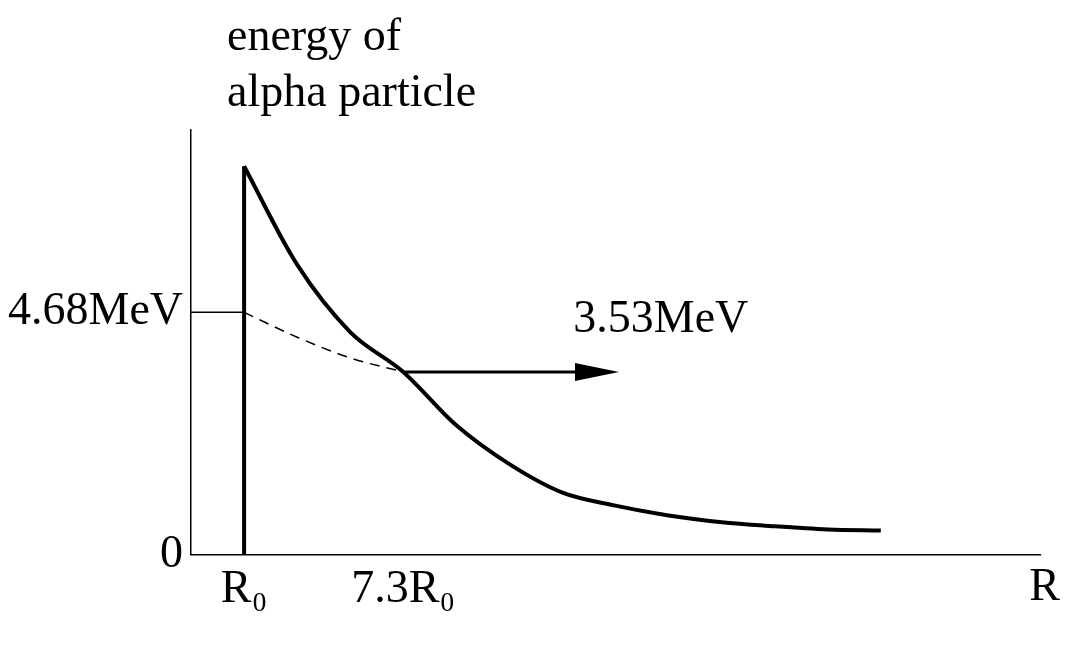 Image resolution: width=1067 pixels, height=646 pixels. Describe the element at coordinates (403, 587) in the screenshot. I see `x-tick-label: 7.3R₀` at that location.